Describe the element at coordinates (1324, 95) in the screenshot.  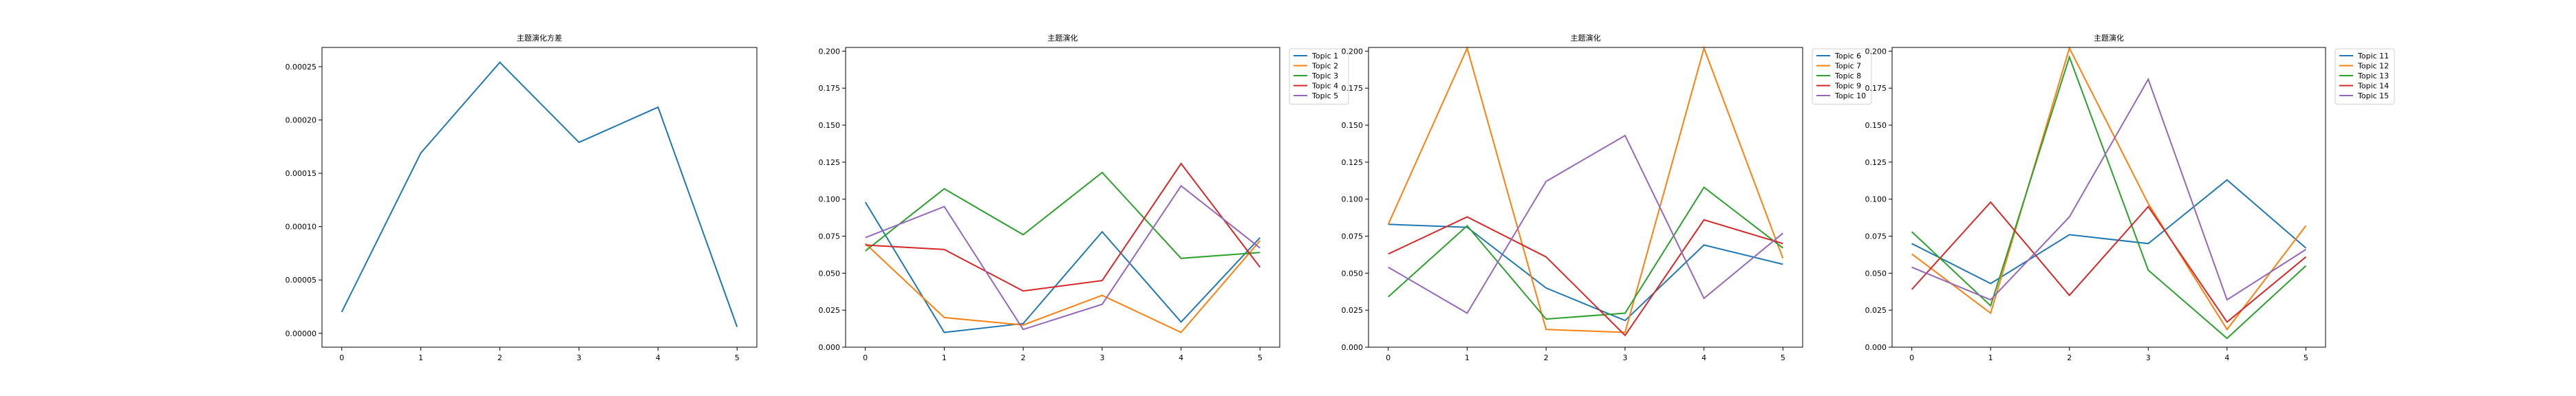
I see `legend-entry: Topic 5` at that location.